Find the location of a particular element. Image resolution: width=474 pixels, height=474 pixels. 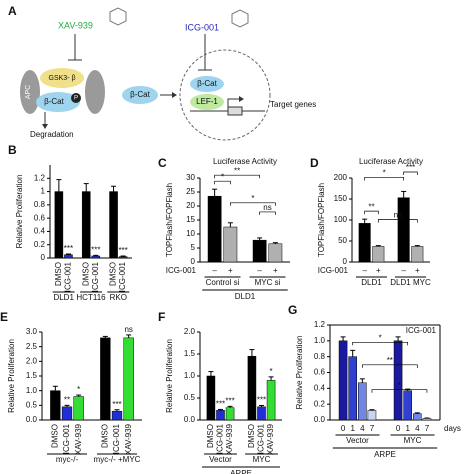

gsk-shape is located at coordinates (62, 78).